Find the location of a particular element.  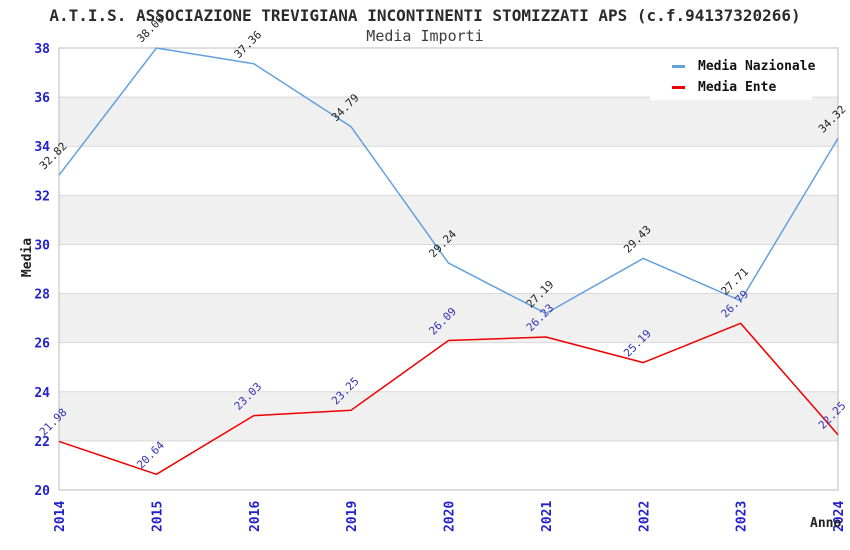

value-label: 38.00 is located at coordinates (150, 29).